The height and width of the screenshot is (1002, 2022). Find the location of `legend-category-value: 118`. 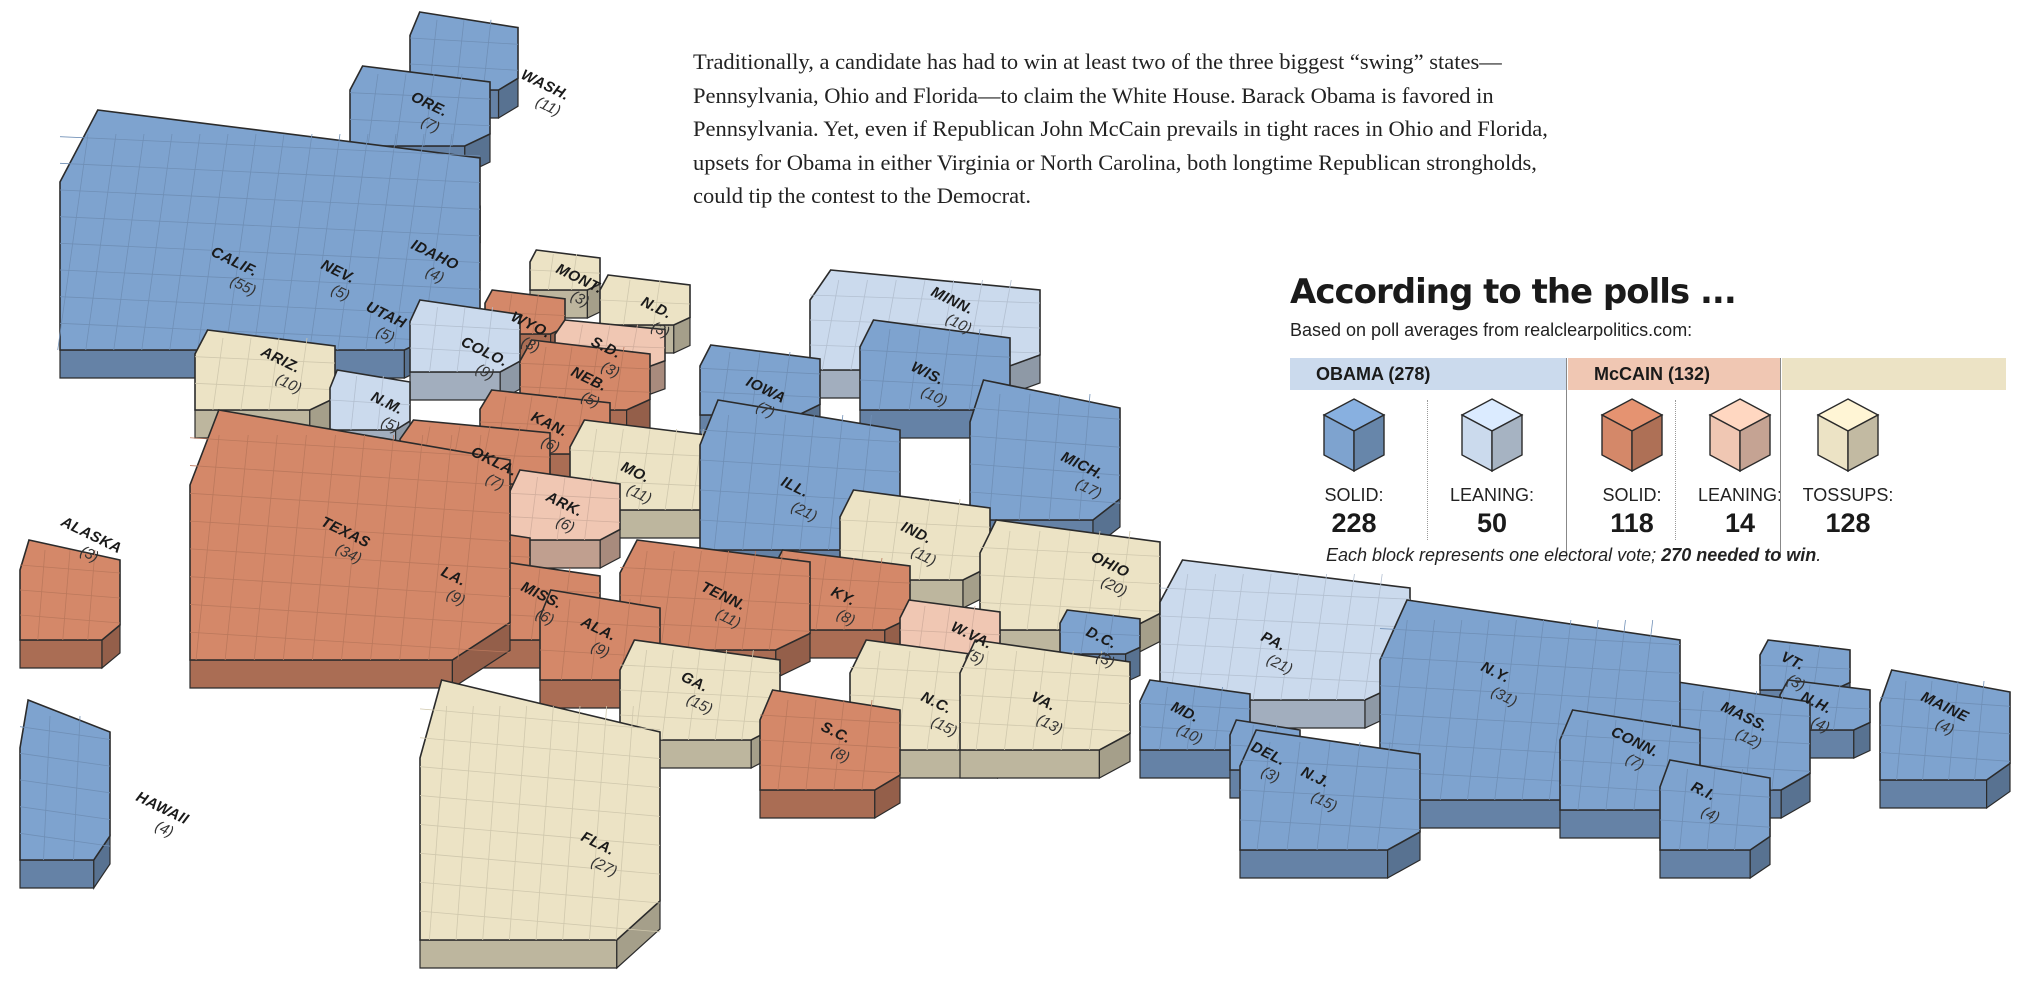

legend-category-value: 118 is located at coordinates (1632, 523).